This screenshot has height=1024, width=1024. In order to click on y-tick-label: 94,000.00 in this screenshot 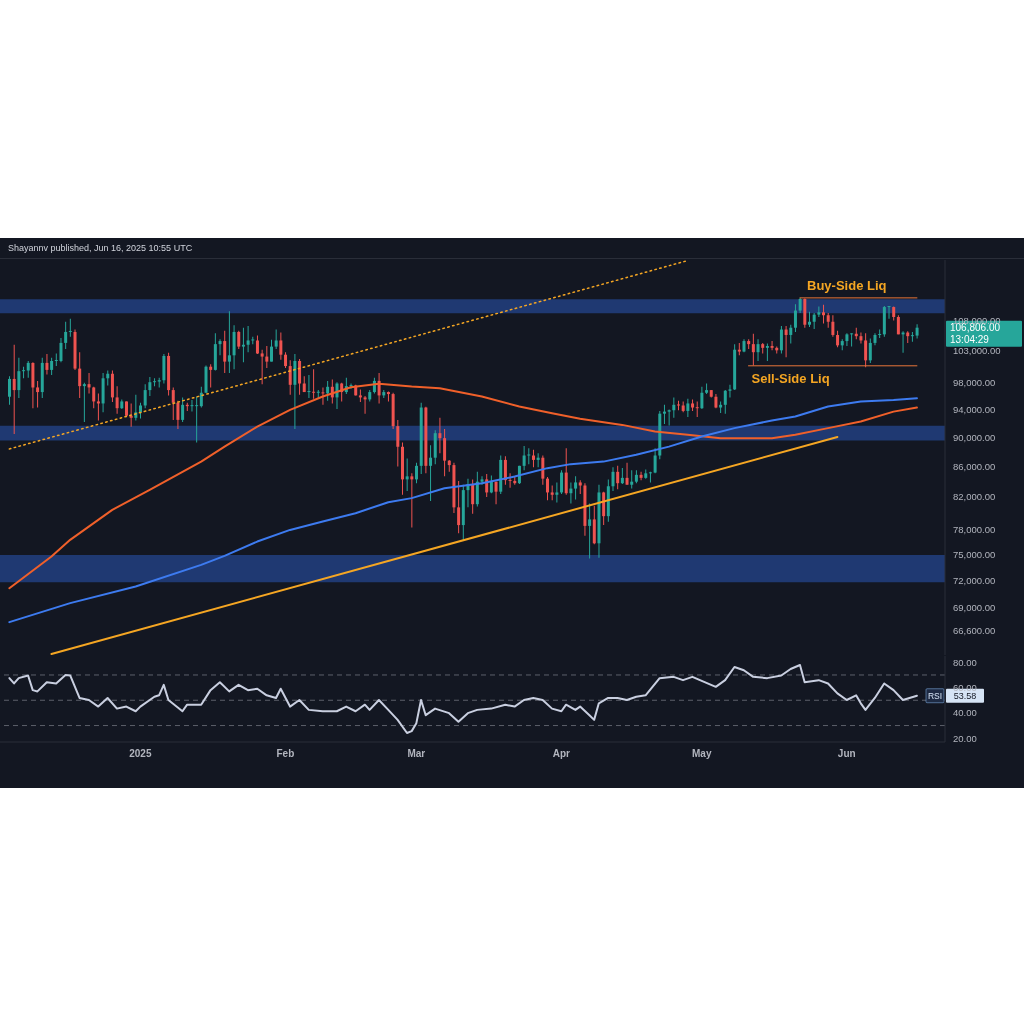, I will do `click(974, 409)`.